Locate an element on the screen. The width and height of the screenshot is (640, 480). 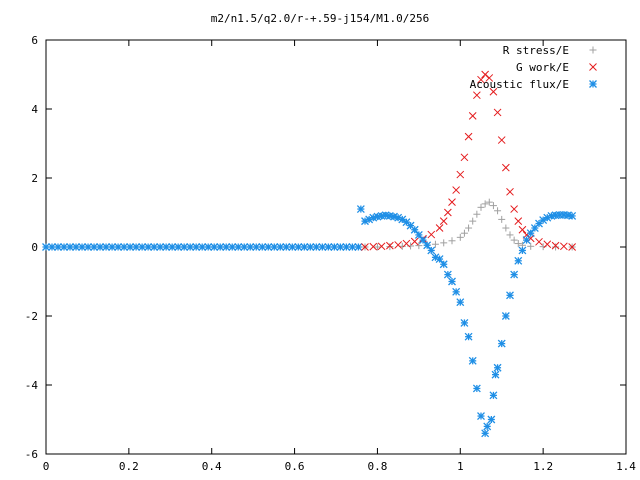
y-tick-label: -6 is located at coordinates (31, 454).